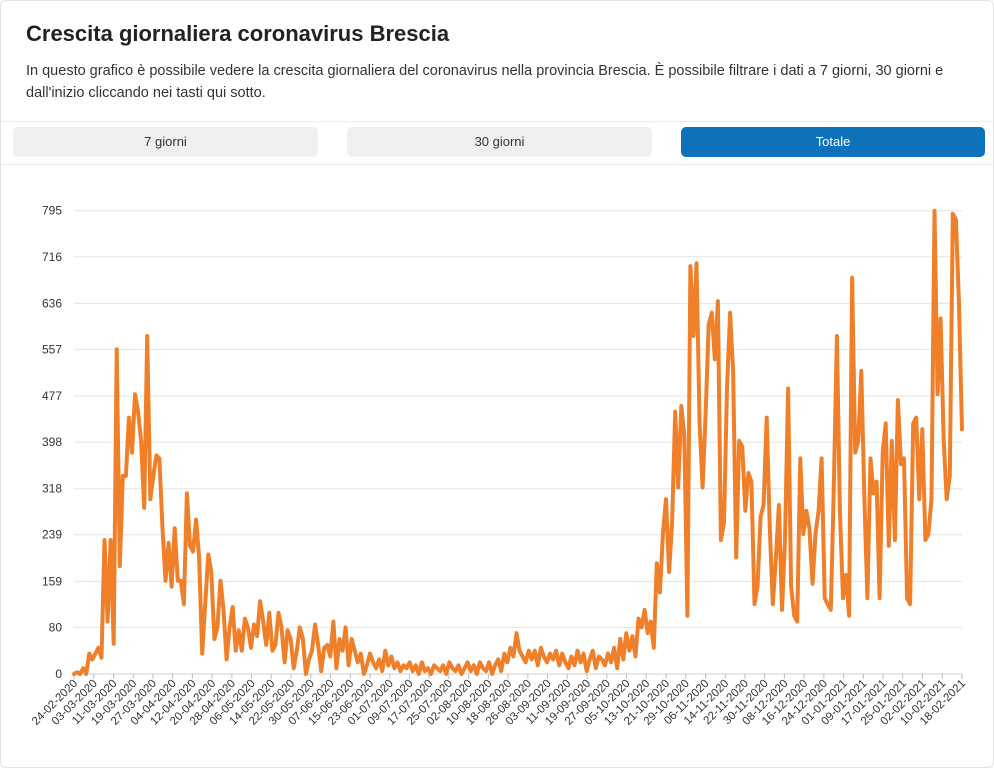 Image resolution: width=994 pixels, height=768 pixels. What do you see at coordinates (238, 33) in the screenshot?
I see `page-title: Crescita giornaliera coronavirus Brescia` at bounding box center [238, 33].